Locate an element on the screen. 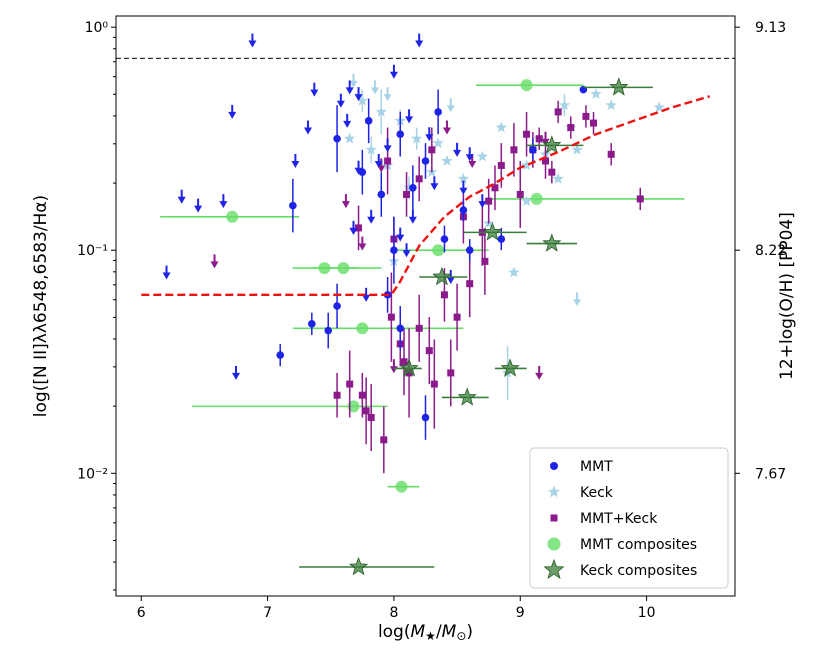 The image size is (830, 664). legend-label: Keck composites is located at coordinates (638, 571).